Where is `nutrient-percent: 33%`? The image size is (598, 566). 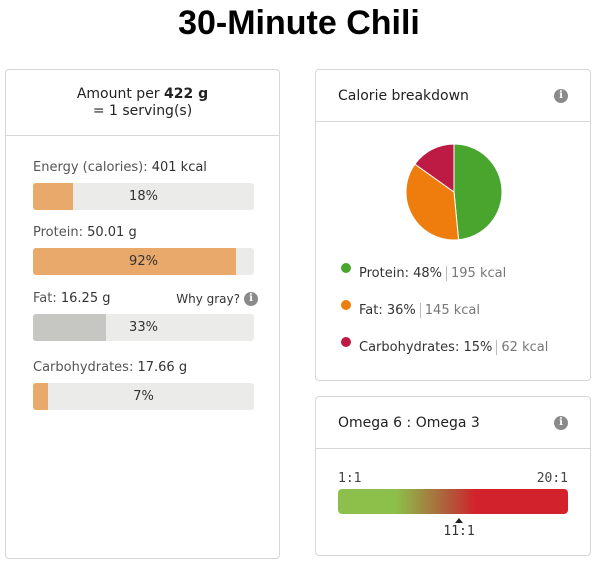
nutrient-percent: 33% is located at coordinates (143, 327).